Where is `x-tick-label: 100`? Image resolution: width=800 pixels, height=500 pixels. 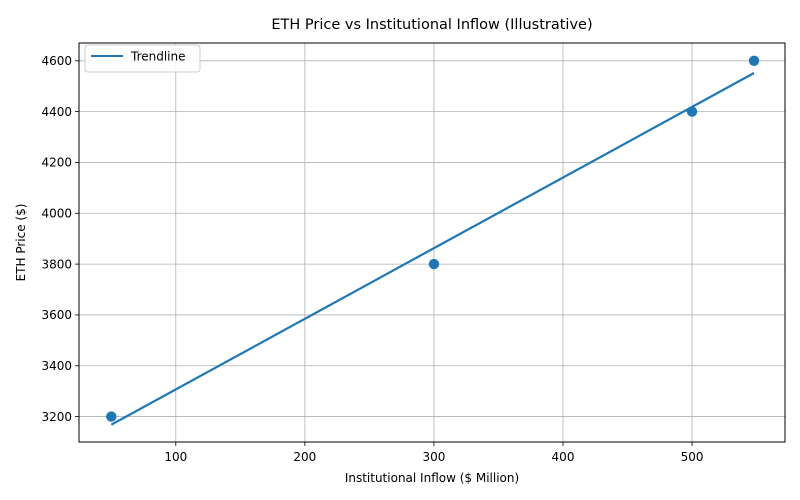
x-tick-label: 100 is located at coordinates (175, 457).